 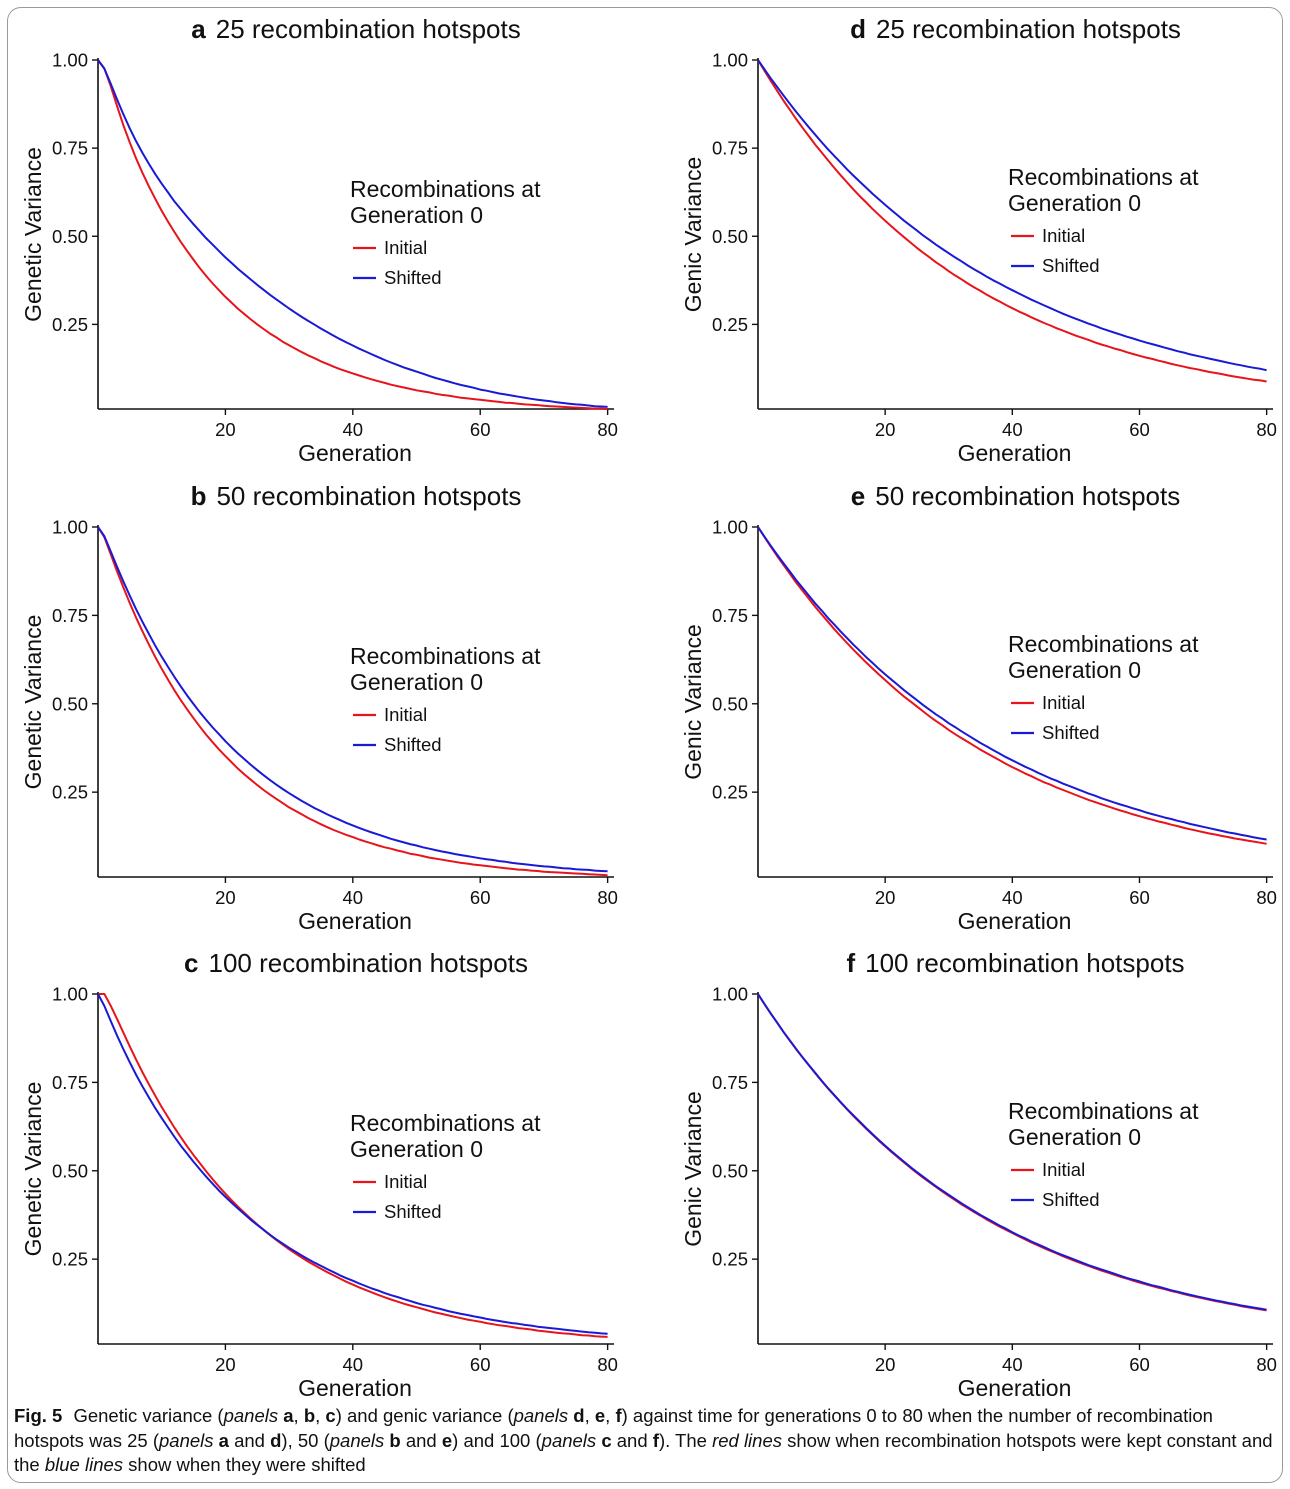 I want to click on panel-title-text: 100 recombination hotspots, so click(x=1024, y=963).